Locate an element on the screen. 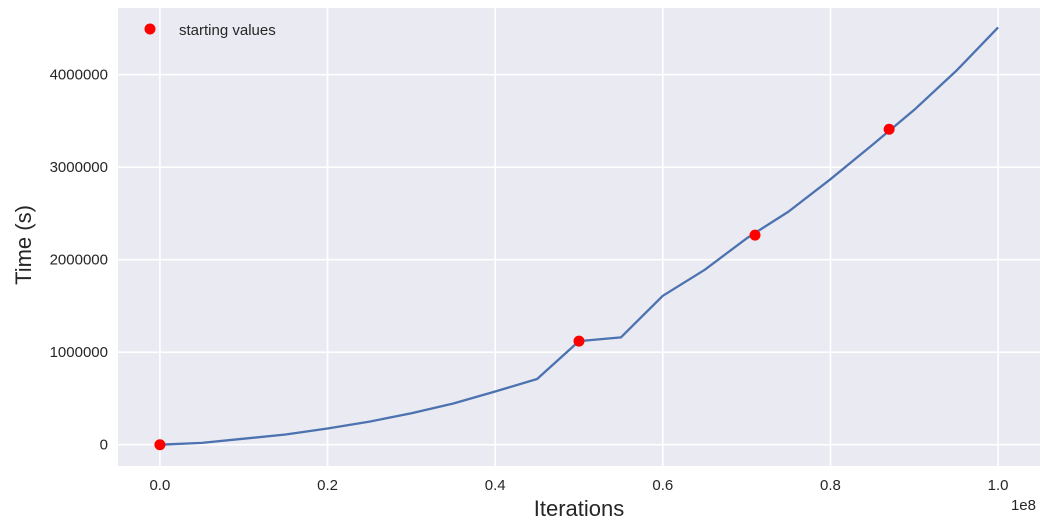 The height and width of the screenshot is (524, 1041). y-tick-label: 2000000 is located at coordinates (79, 260).